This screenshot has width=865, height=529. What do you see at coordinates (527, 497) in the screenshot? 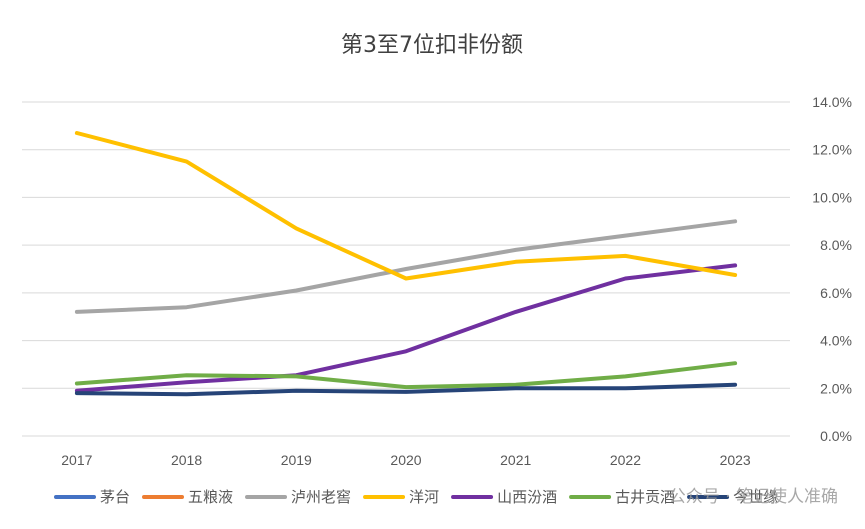
I see `legend-label: 山西汾酒` at bounding box center [527, 497].